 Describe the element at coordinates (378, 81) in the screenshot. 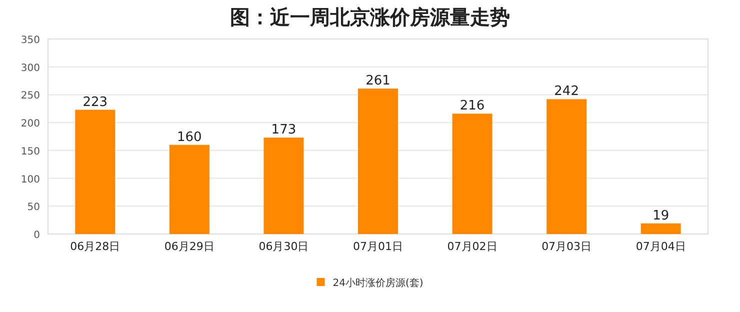

I see `data-label: 261` at that location.